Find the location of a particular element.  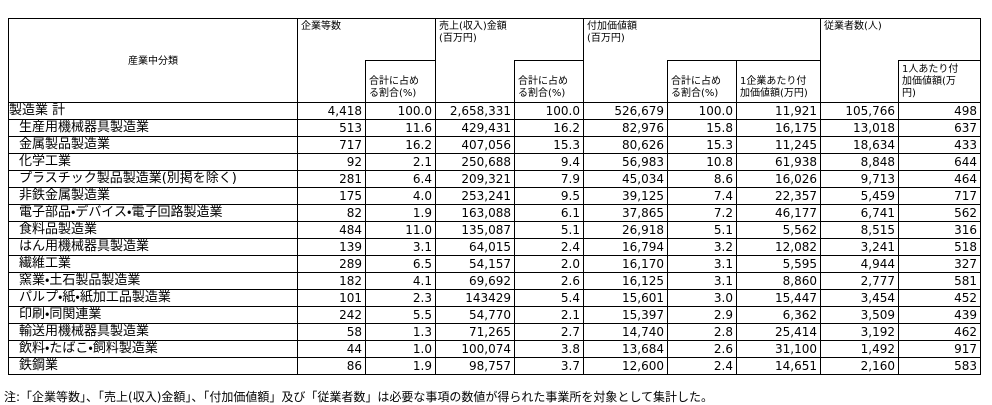

value-cell: 46,177 is located at coordinates (778, 213).